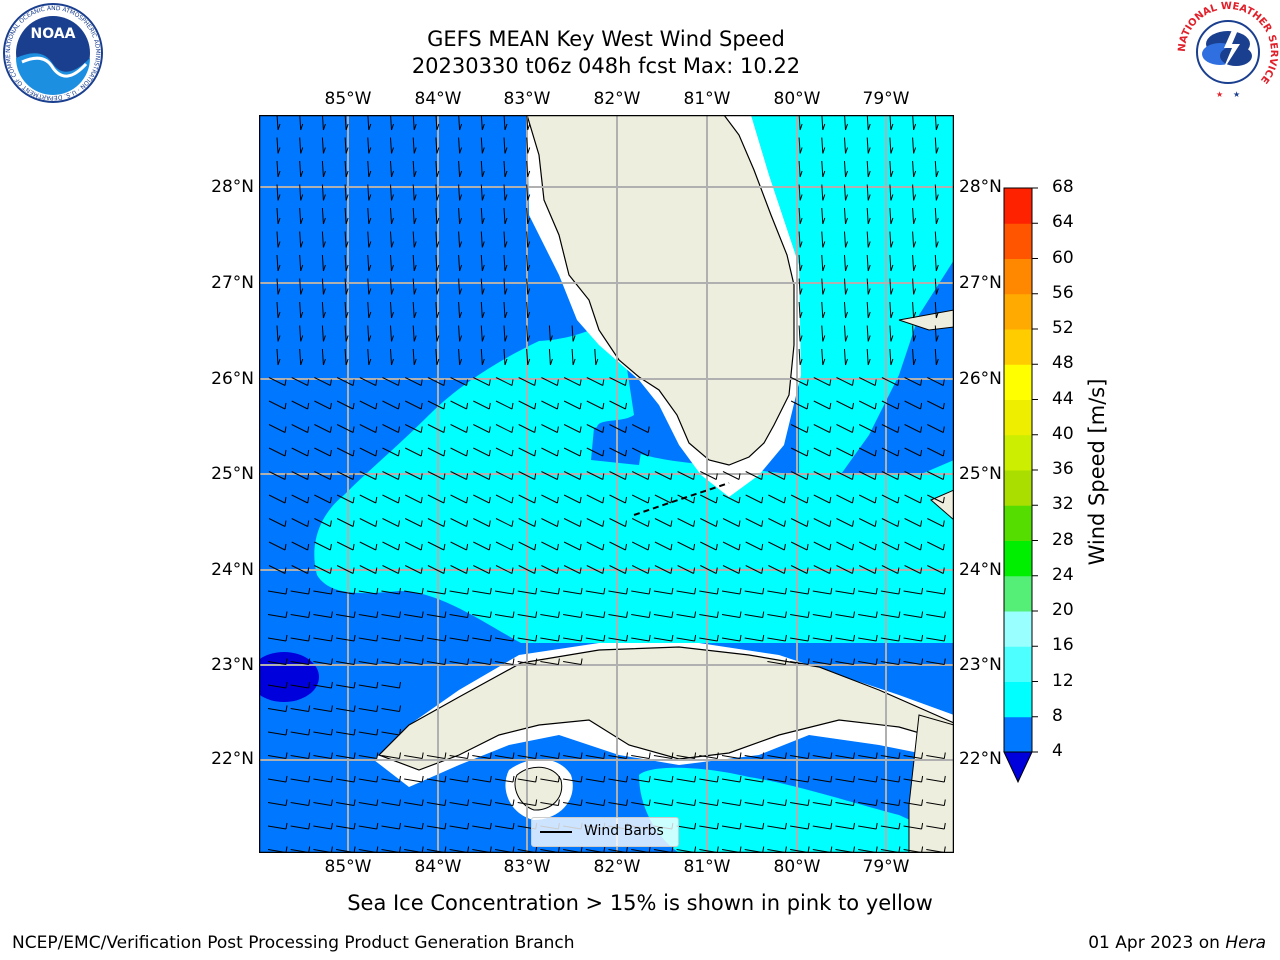 Image resolution: width=1280 pixels, height=960 pixels. What do you see at coordinates (797, 867) in the screenshot?
I see `lon-label-bottom: 80°W` at bounding box center [797, 867].